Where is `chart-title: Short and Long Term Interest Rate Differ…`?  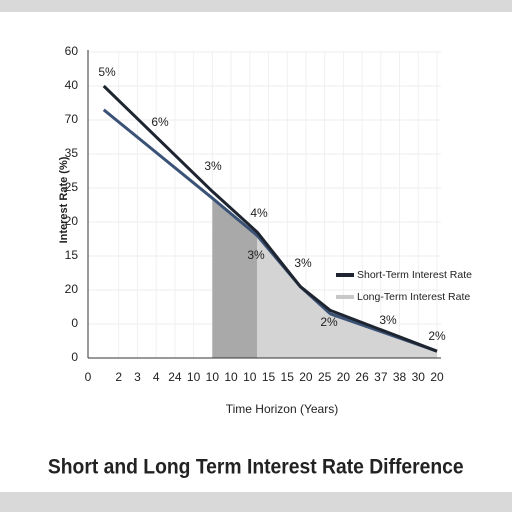 chart-title: Short and Long Term Interest Rate Differ… is located at coordinates (256, 467).